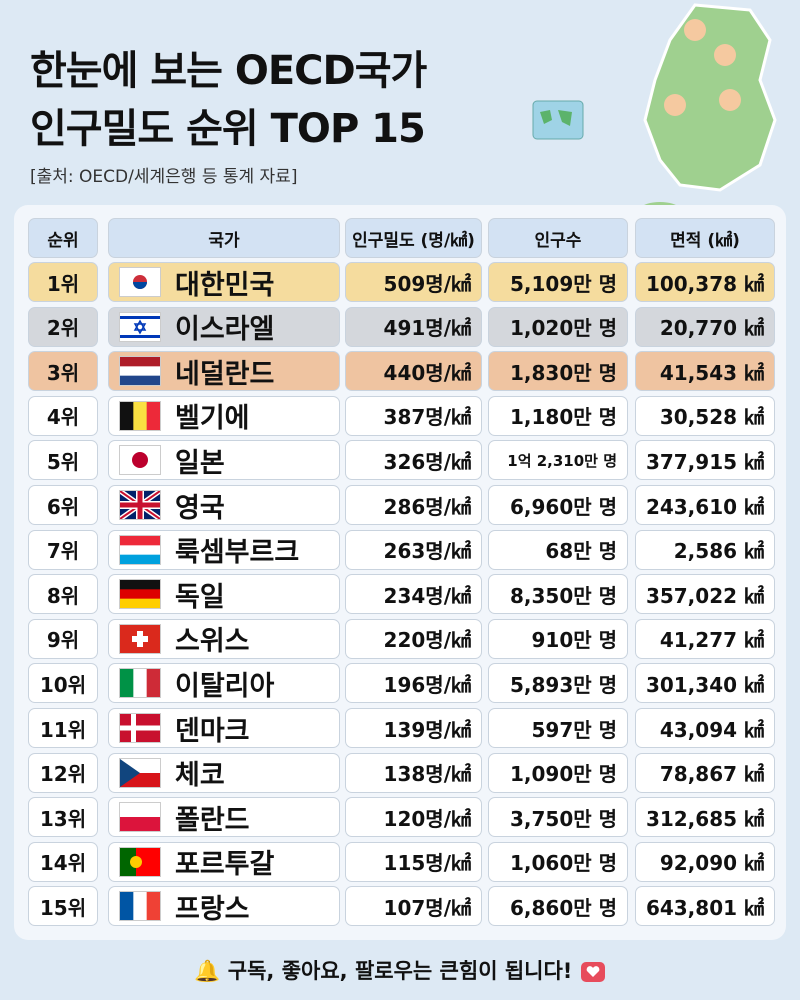  Describe the element at coordinates (413, 371) in the screenshot. I see `density-cell: 440명/㎢` at that location.